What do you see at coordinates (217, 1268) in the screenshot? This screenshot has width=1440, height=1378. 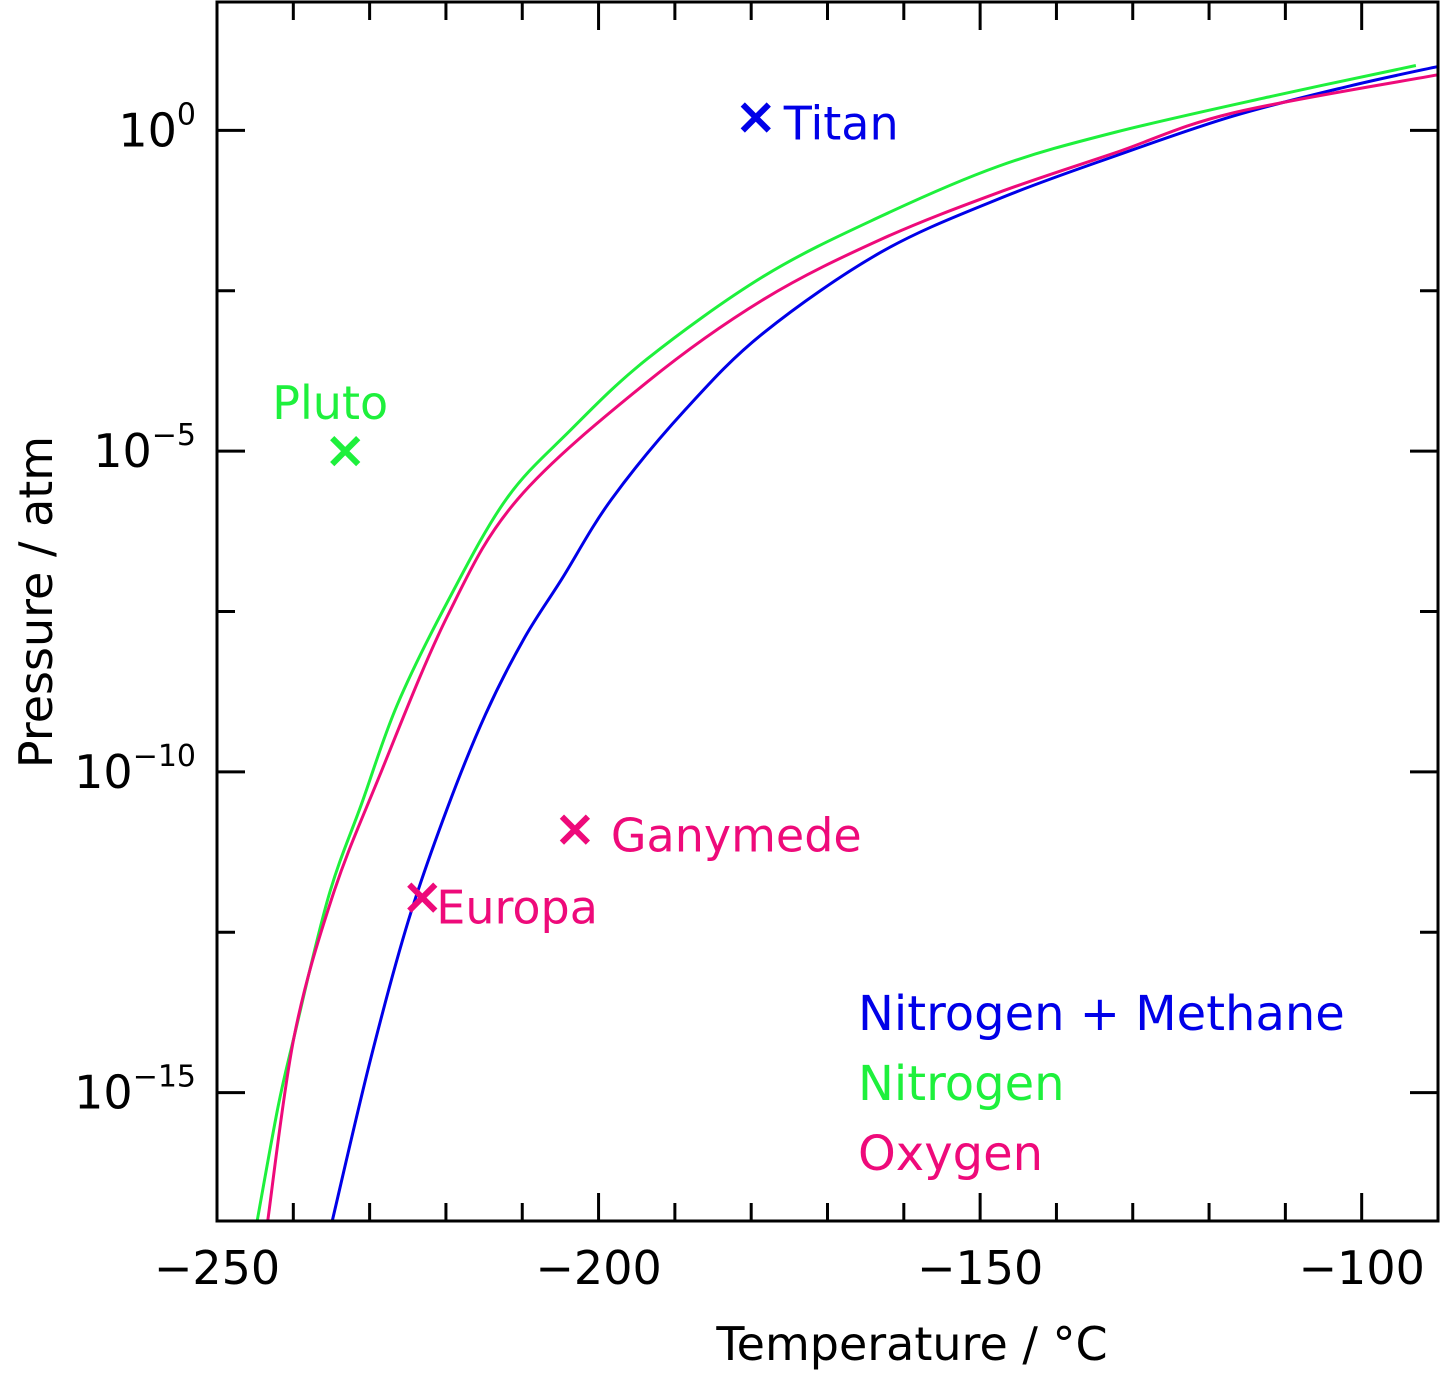 I see `x-tick-label: −250` at bounding box center [217, 1268].